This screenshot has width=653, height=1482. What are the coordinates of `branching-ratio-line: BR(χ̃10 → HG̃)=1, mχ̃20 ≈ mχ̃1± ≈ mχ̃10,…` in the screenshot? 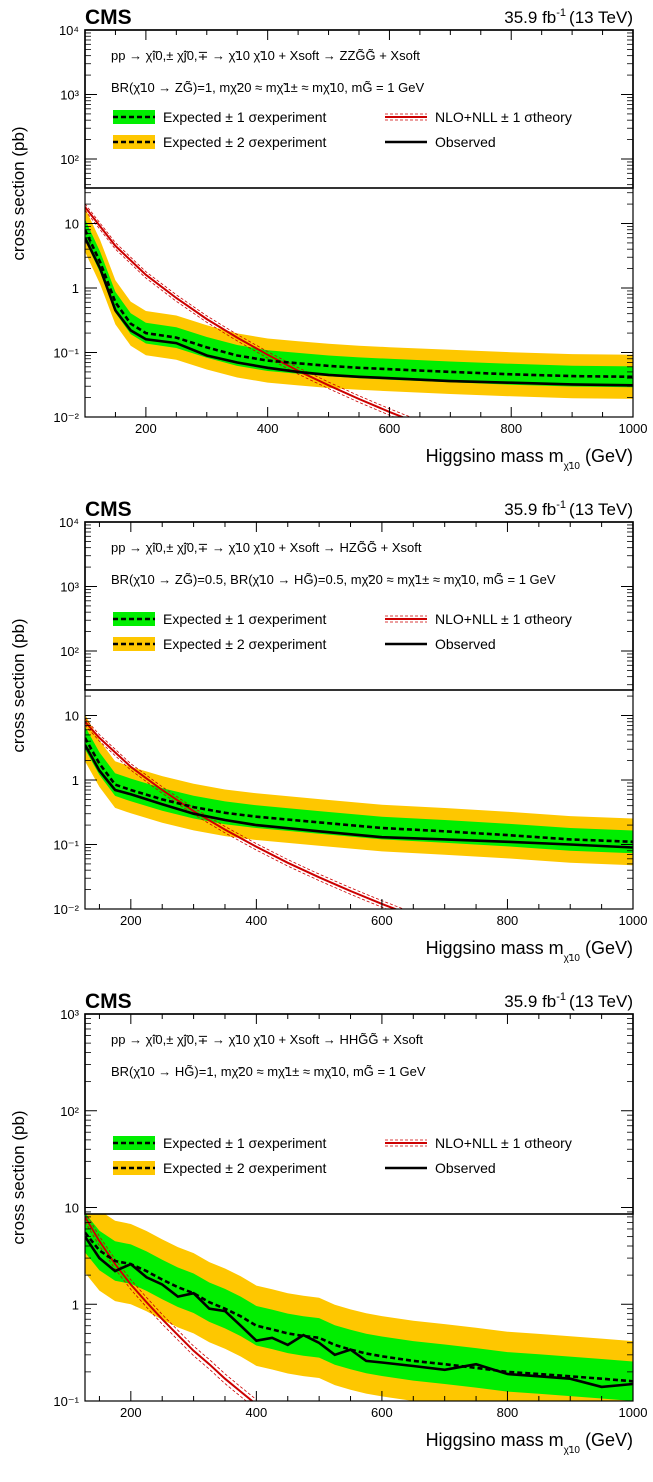 It's located at (268, 1071).